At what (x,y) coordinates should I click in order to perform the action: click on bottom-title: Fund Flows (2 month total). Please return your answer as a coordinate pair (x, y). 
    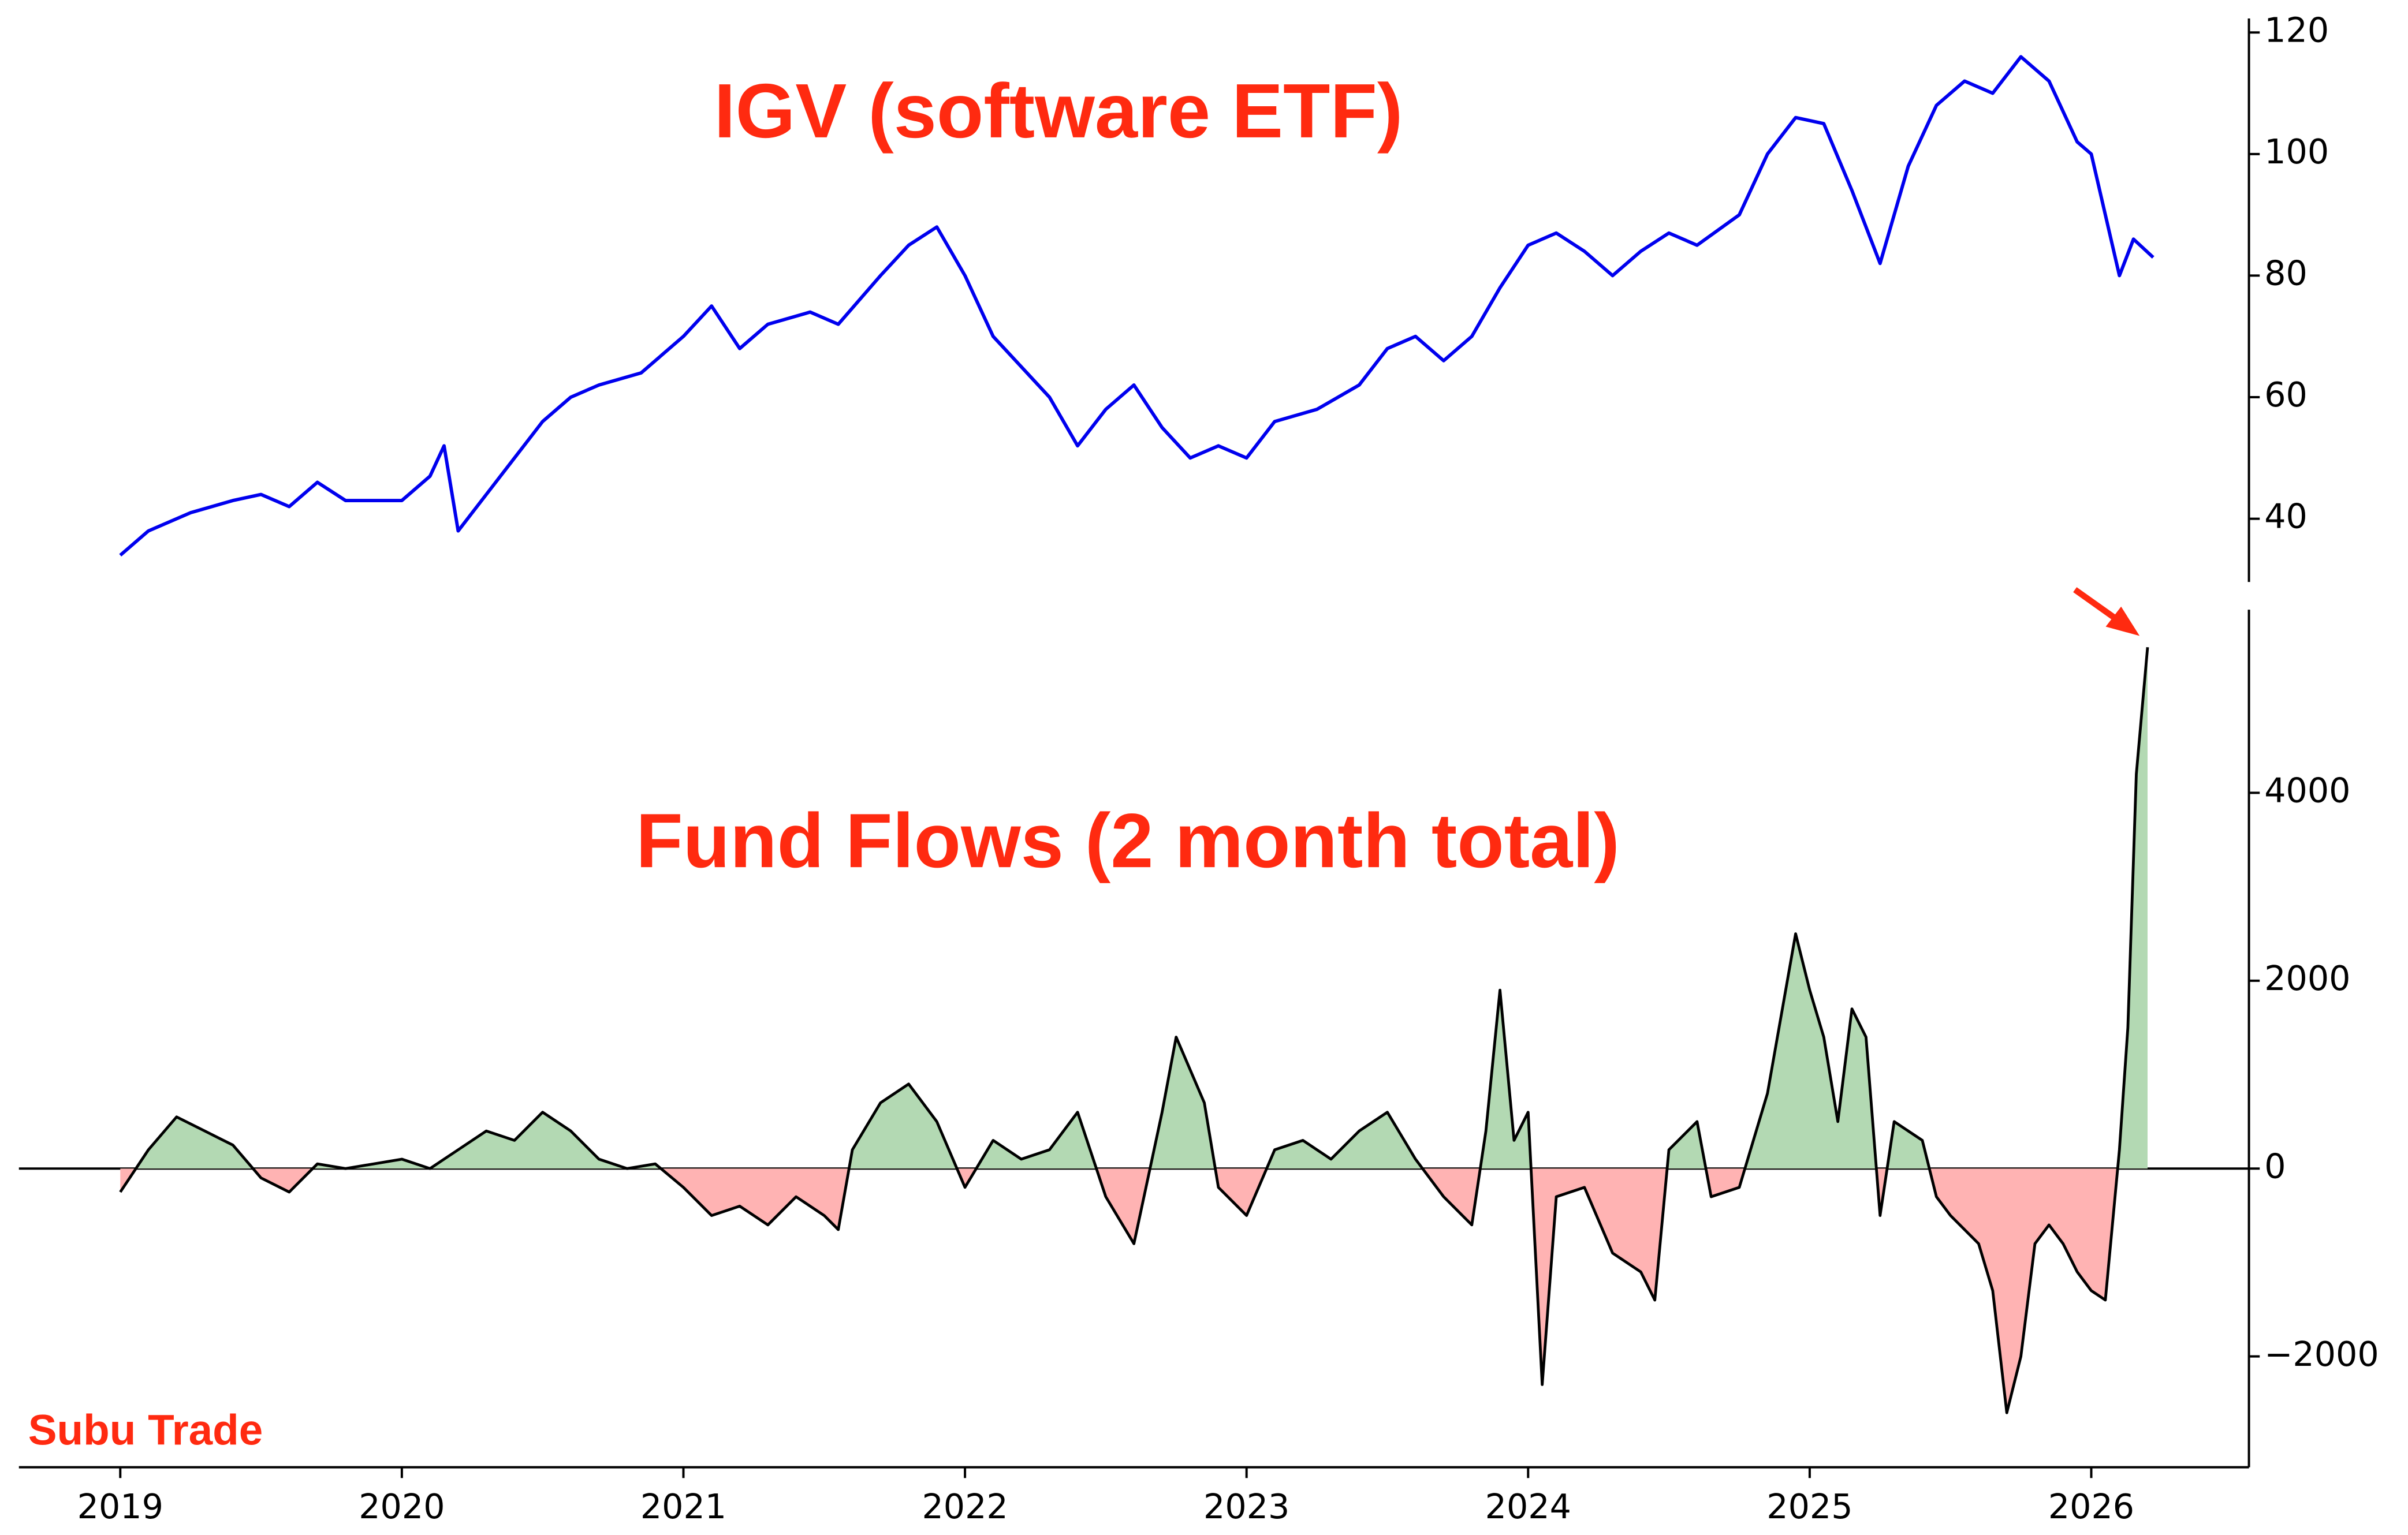
    Looking at the image, I should click on (1128, 841).